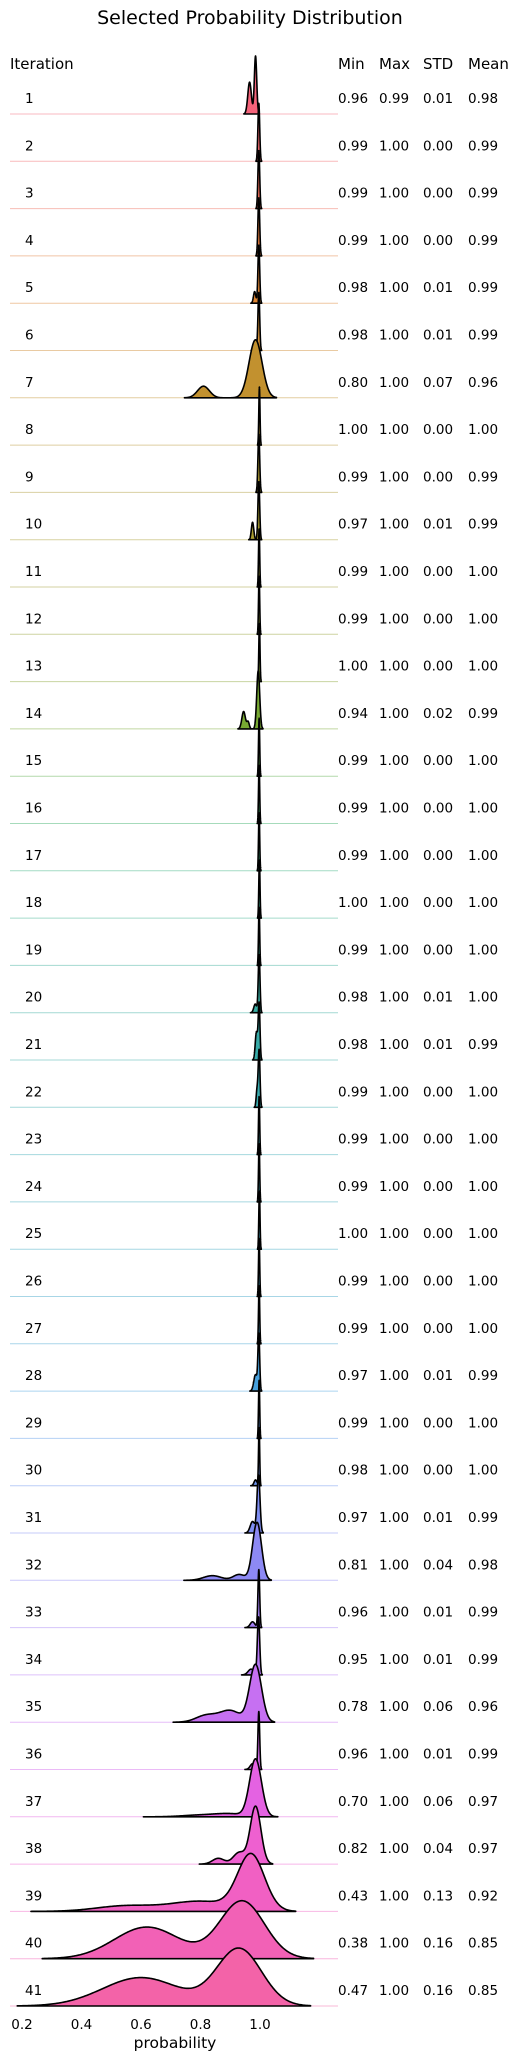 The width and height of the screenshot is (522, 2061). I want to click on iteration-header: Iteration, so click(42, 64).